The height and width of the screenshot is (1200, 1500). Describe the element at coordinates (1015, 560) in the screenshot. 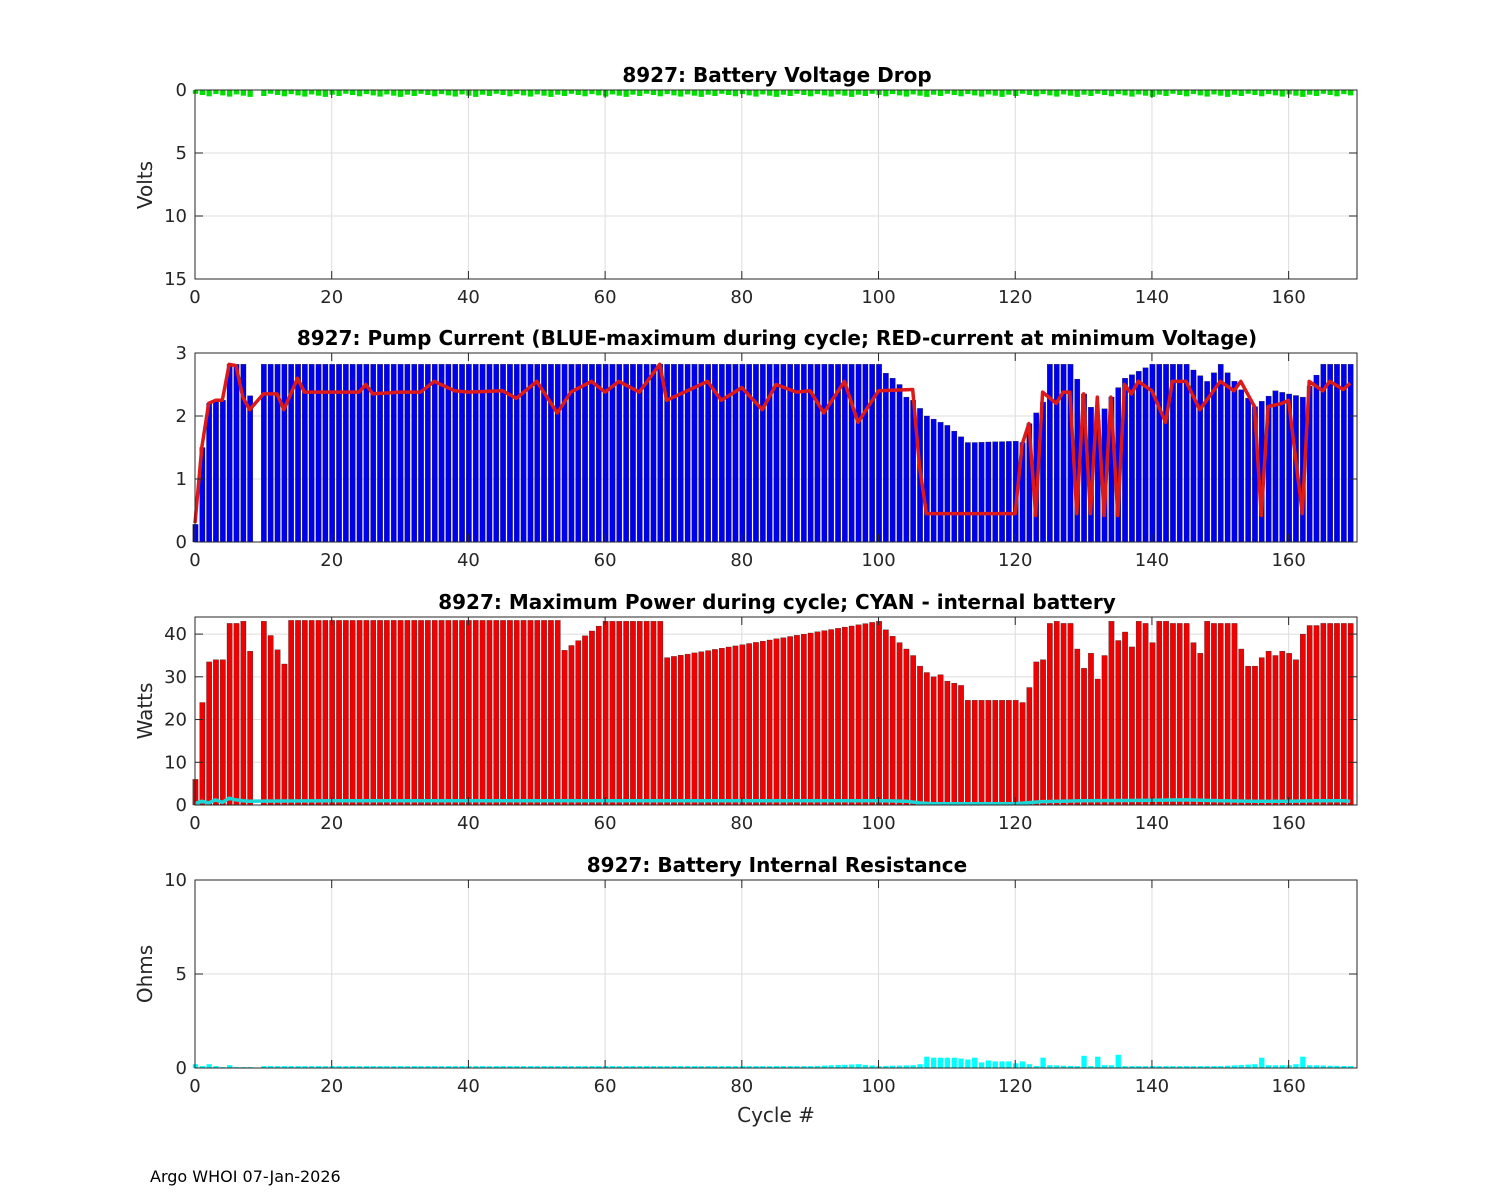

I see `x-tick-label: 120` at that location.